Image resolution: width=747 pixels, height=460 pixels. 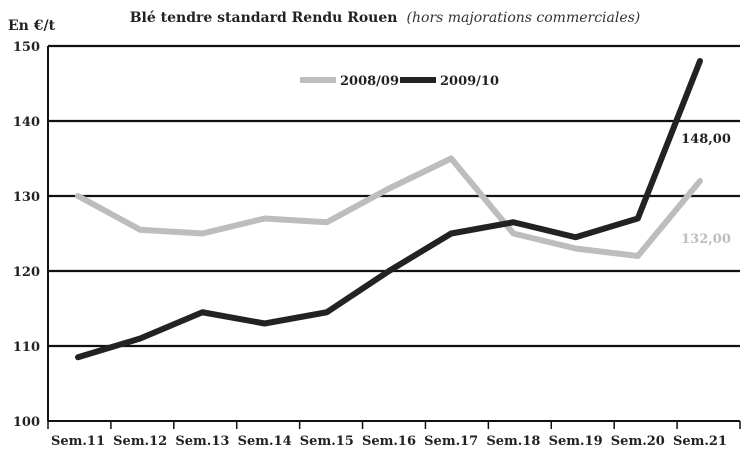 I want to click on y-tick-labels: 100 110 120 130 140 150, so click(x=26, y=235).